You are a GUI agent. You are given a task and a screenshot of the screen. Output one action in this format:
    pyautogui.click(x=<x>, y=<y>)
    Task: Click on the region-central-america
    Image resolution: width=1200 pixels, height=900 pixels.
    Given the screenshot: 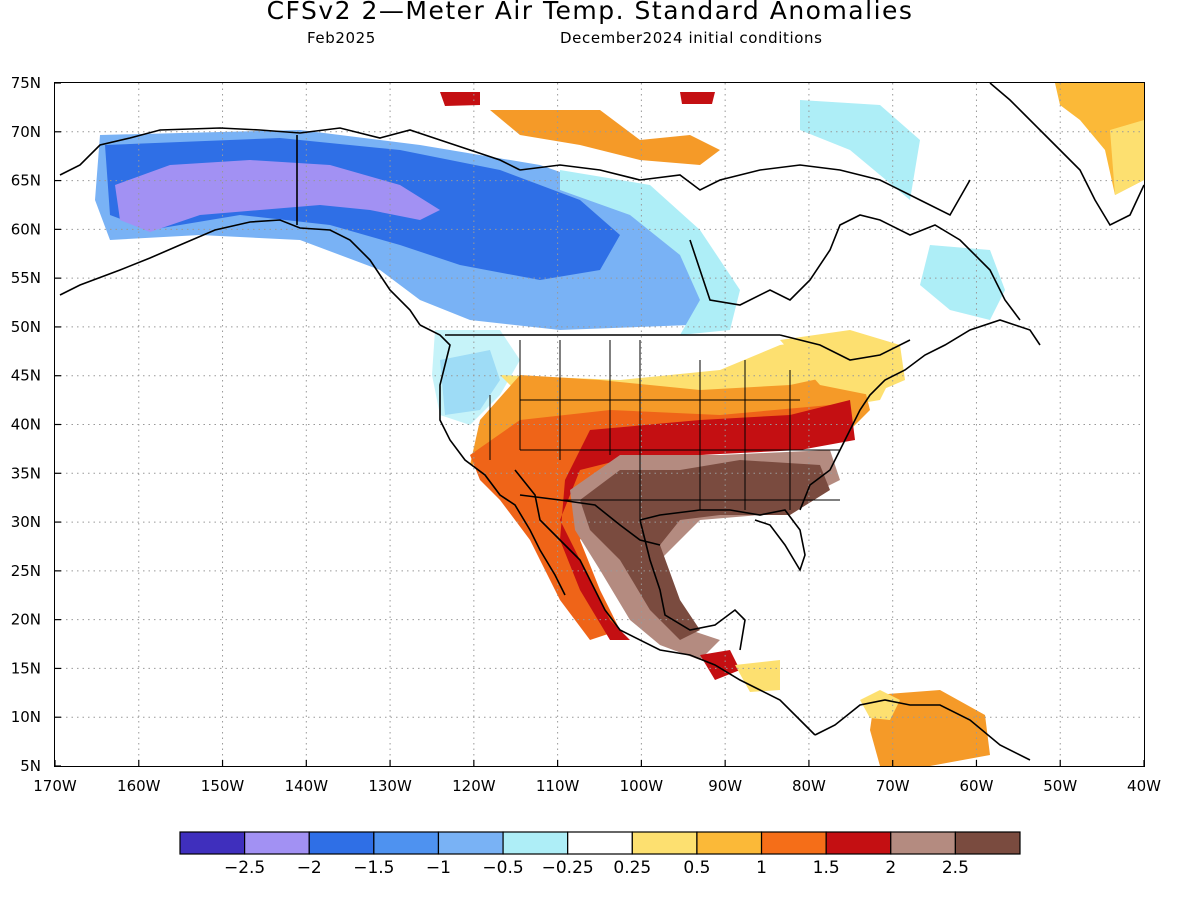 What is the action you would take?
    pyautogui.click(x=720, y=665)
    